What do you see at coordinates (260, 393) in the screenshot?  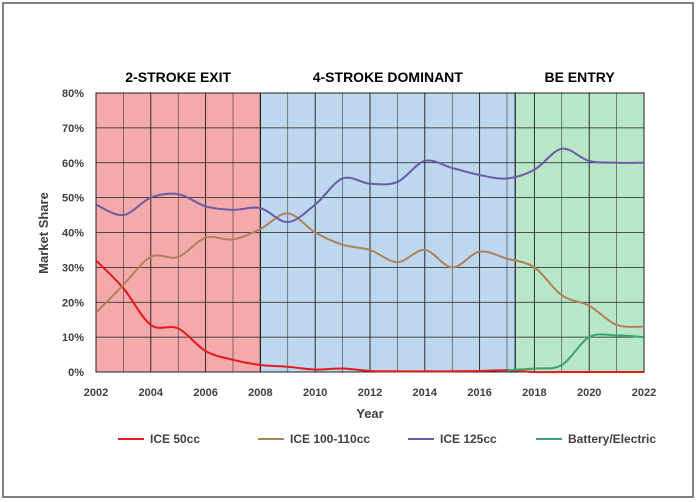 I see `x-tick-label: 2008` at bounding box center [260, 393].